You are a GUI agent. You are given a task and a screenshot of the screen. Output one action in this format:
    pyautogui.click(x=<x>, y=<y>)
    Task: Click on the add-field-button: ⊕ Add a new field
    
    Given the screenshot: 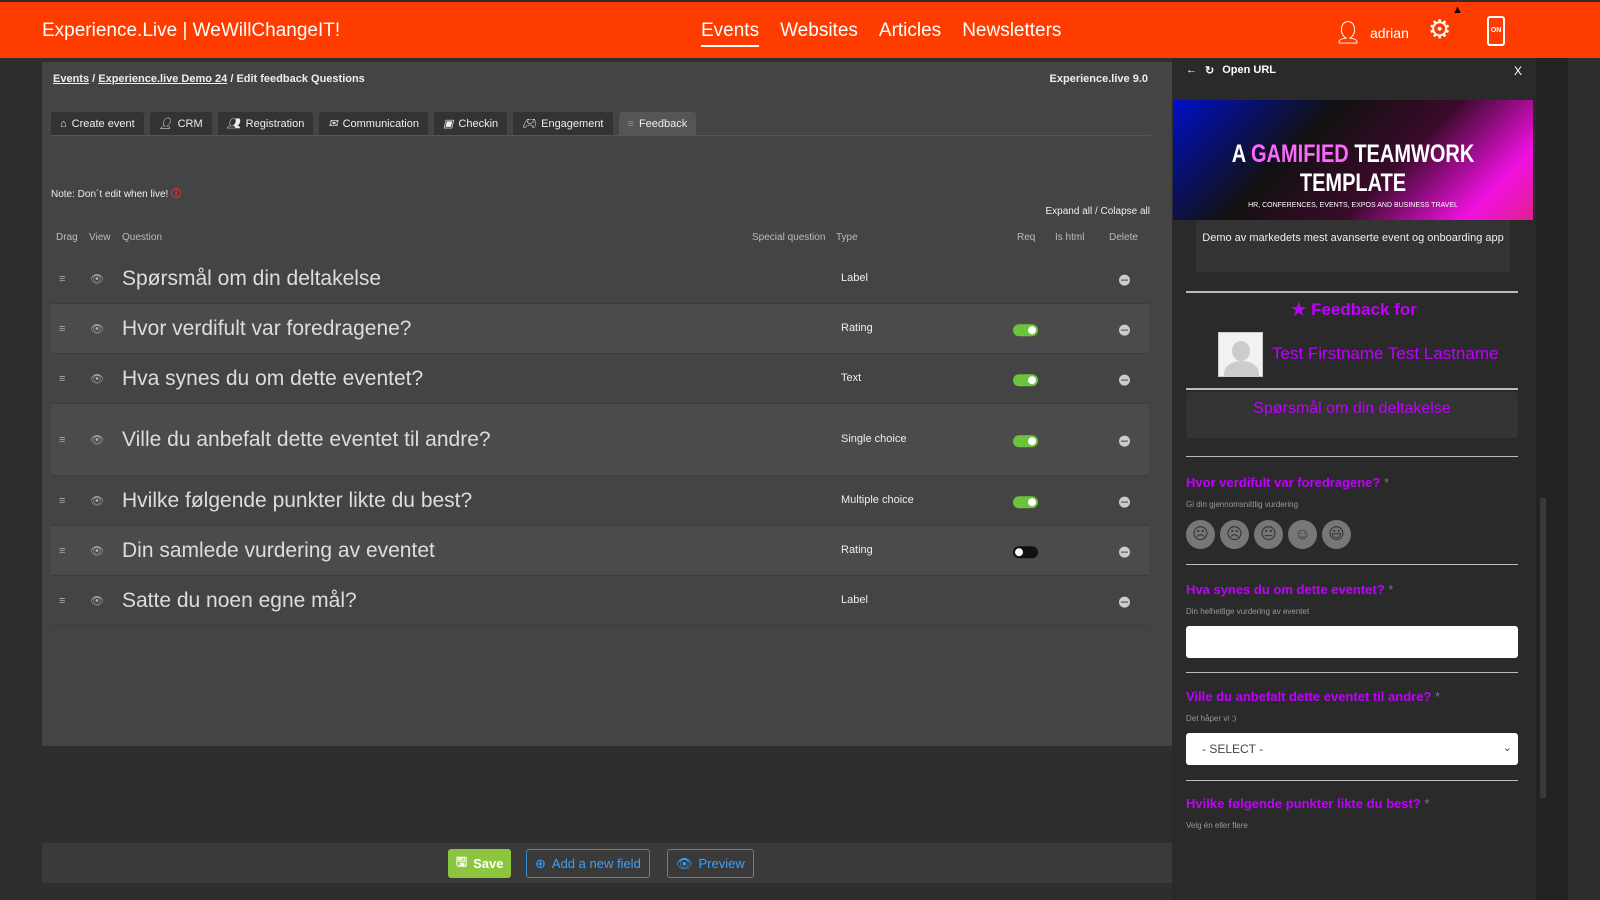 What is the action you would take?
    pyautogui.click(x=588, y=863)
    